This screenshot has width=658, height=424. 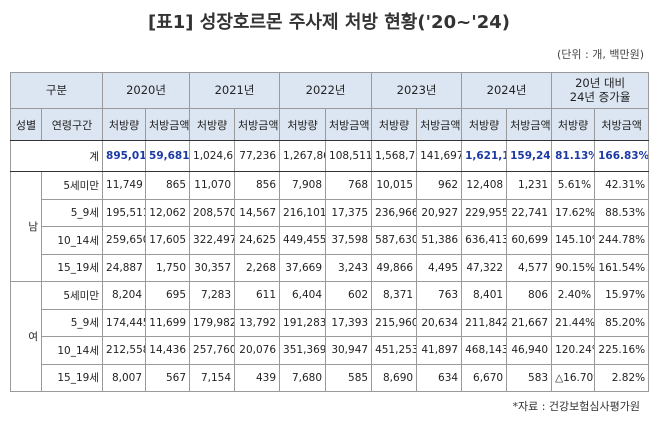 What do you see at coordinates (212, 240) in the screenshot?
I see `value-cell: 322,497` at bounding box center [212, 240].